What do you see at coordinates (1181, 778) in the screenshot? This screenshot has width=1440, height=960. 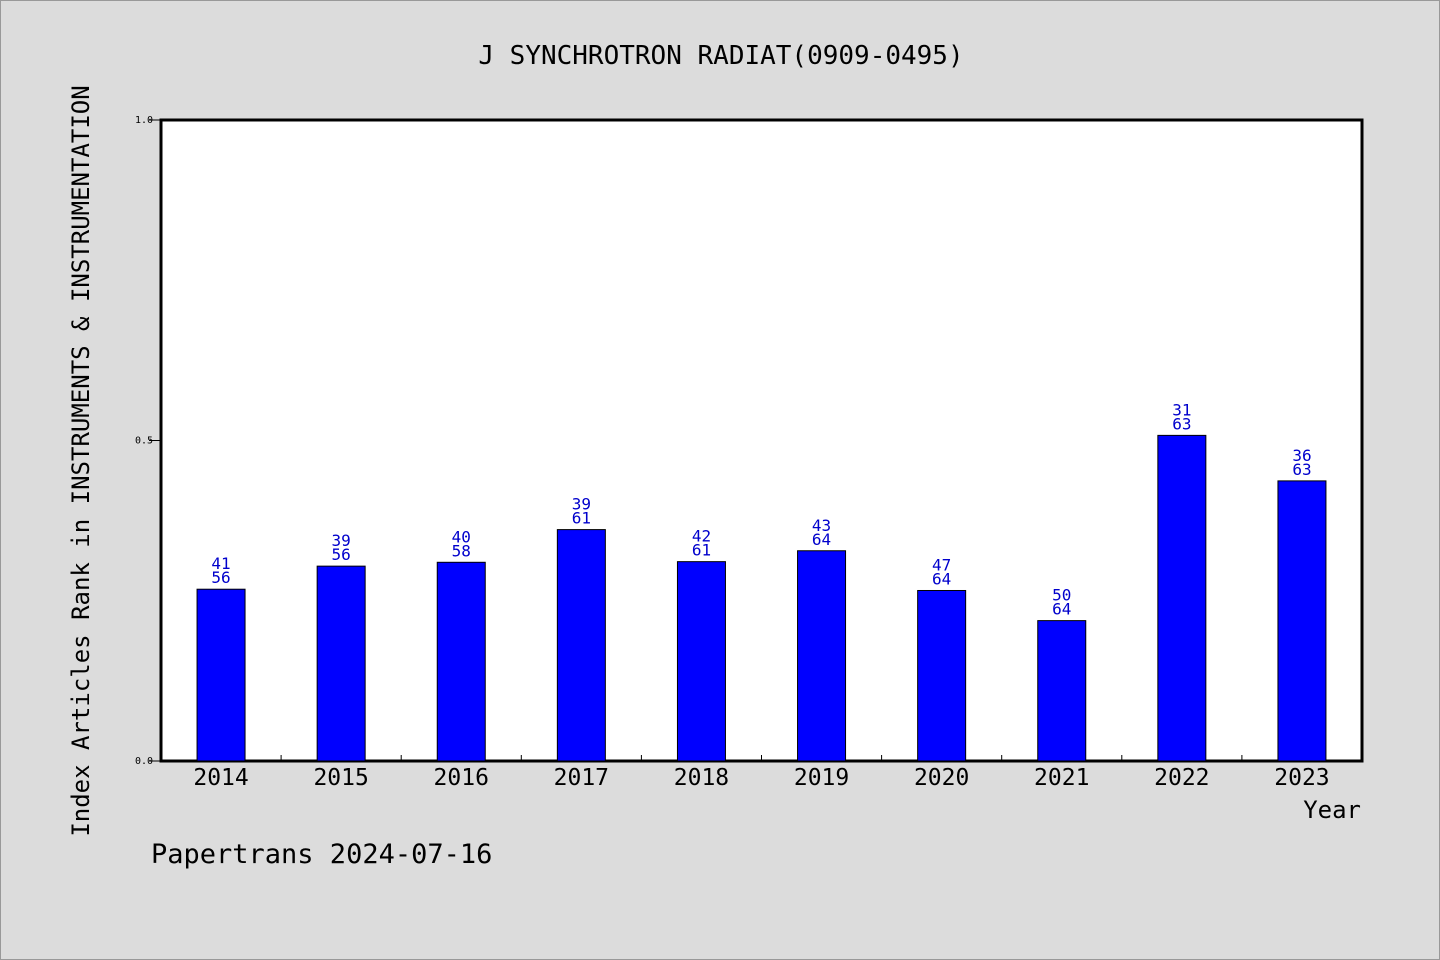 I see `x-tick-label: 2022` at bounding box center [1181, 778].